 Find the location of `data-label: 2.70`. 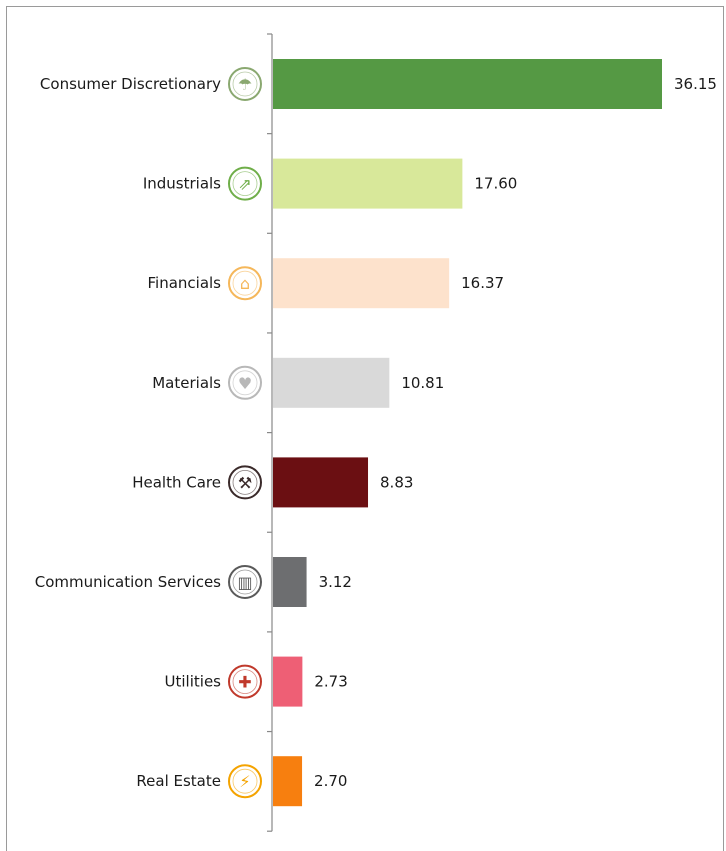

data-label: 2.70 is located at coordinates (330, 781).